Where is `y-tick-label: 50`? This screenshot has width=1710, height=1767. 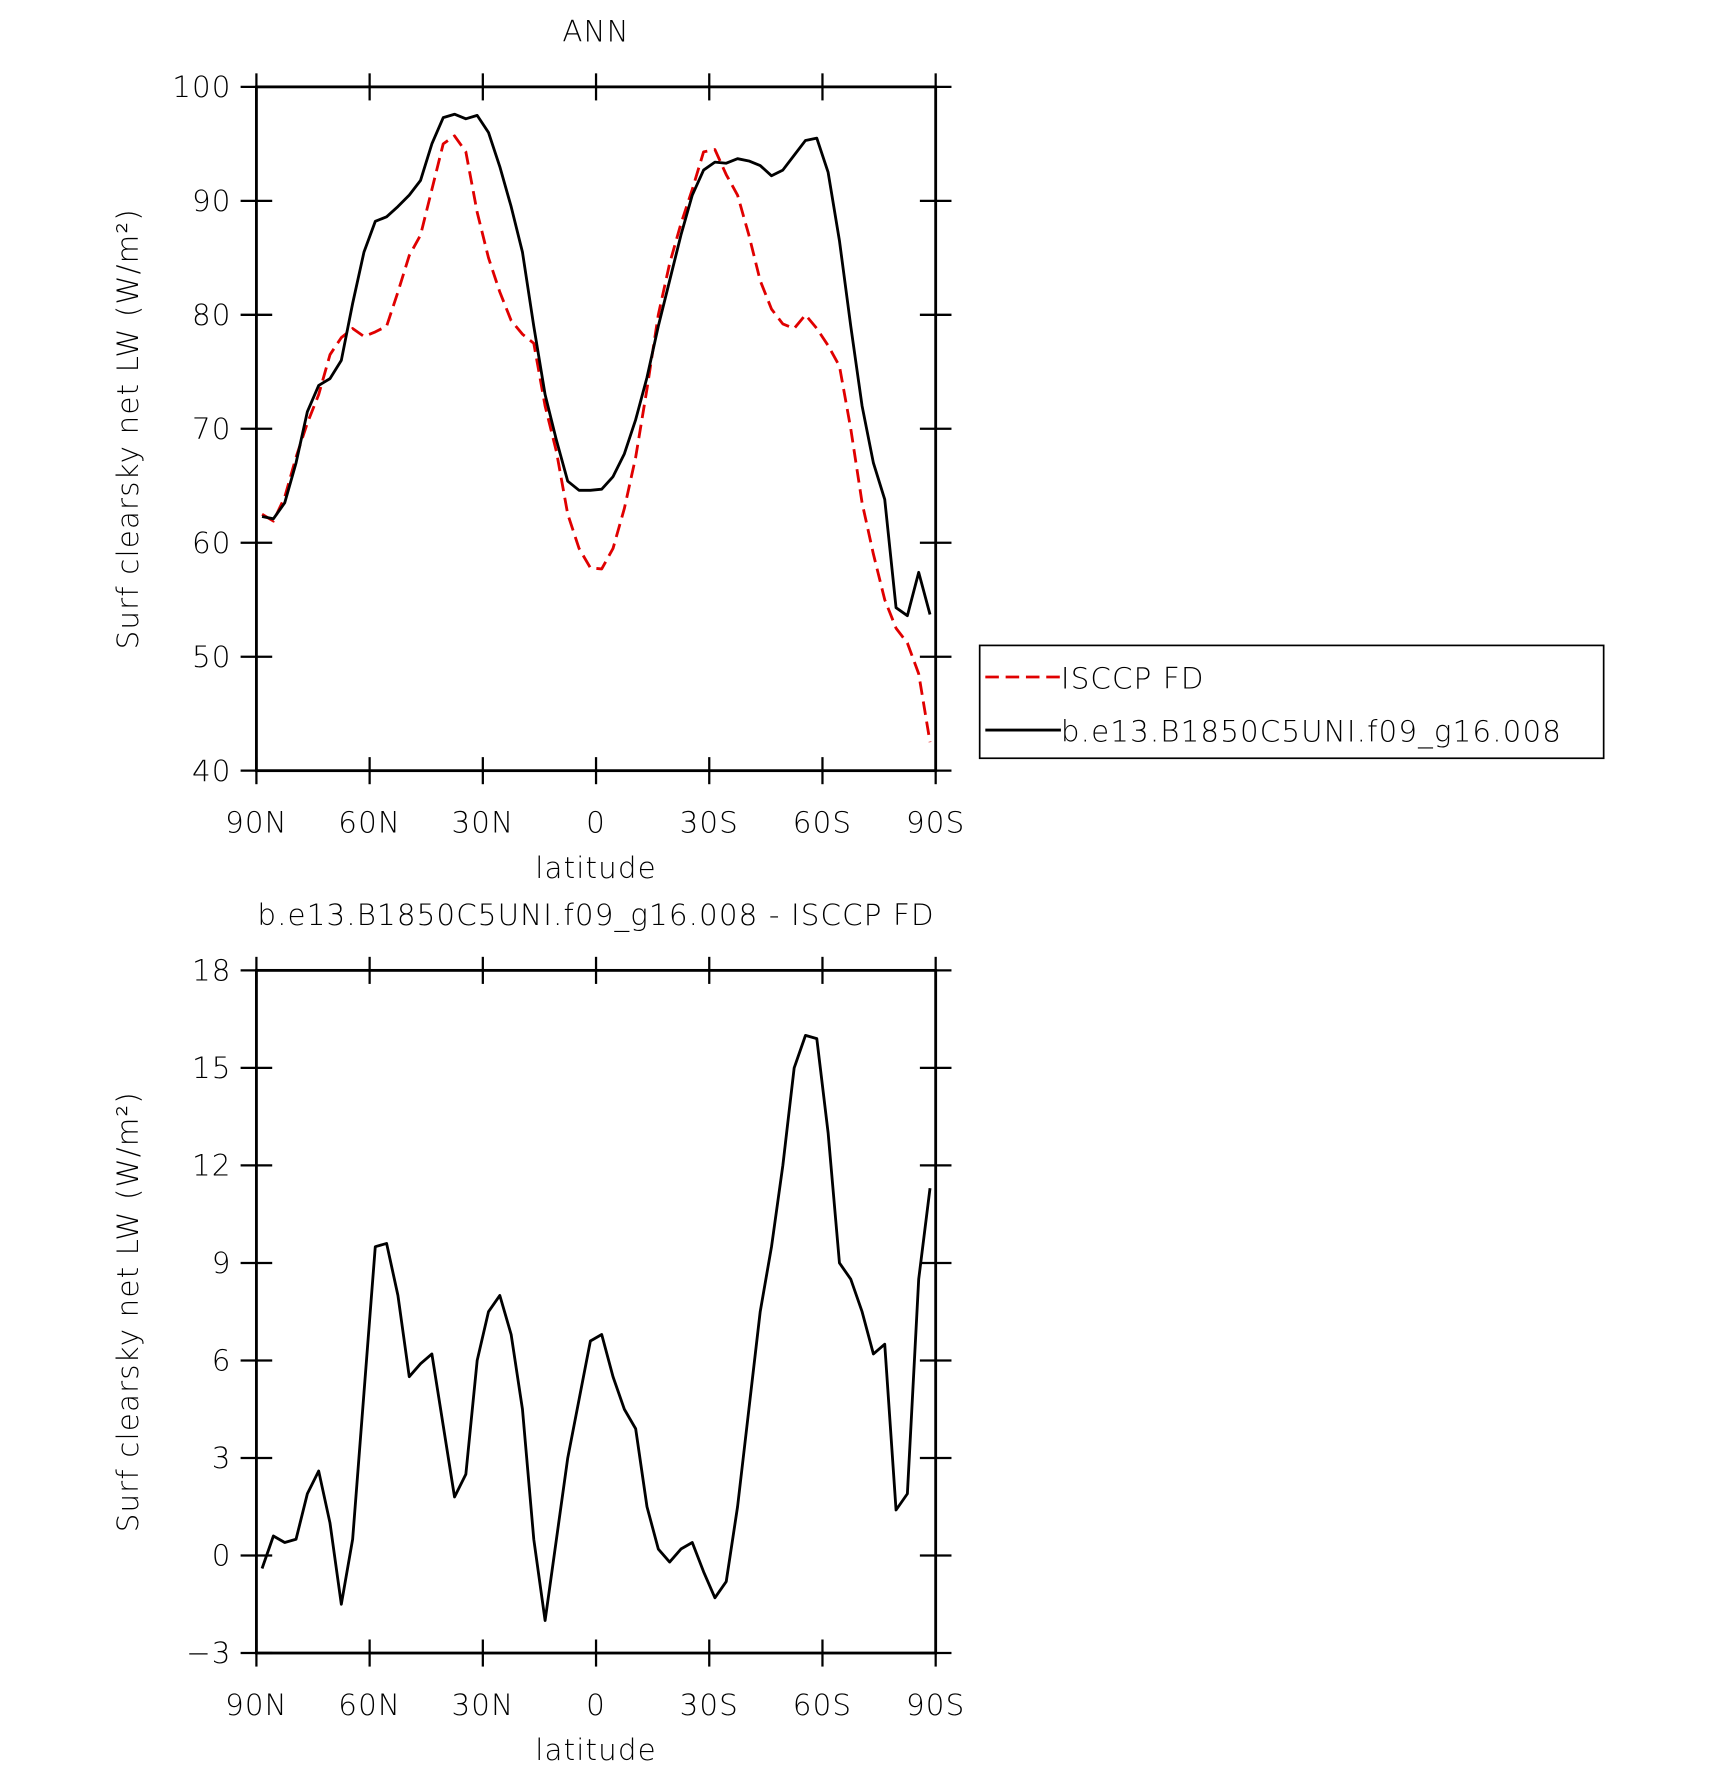
y-tick-label: 50 is located at coordinates (212, 657).